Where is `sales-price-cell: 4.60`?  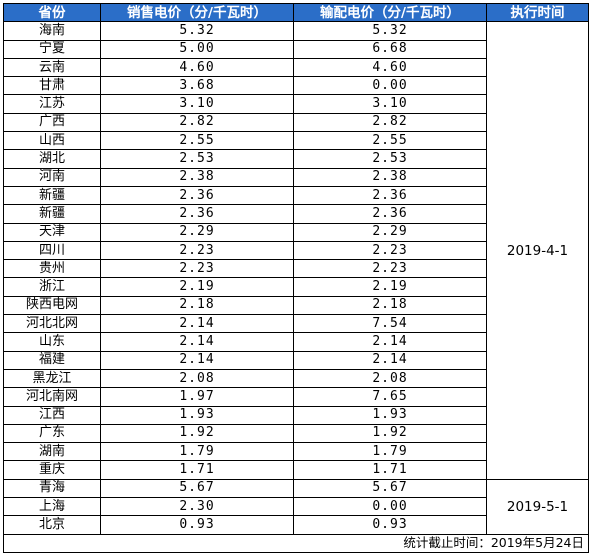 sales-price-cell: 4.60 is located at coordinates (197, 67).